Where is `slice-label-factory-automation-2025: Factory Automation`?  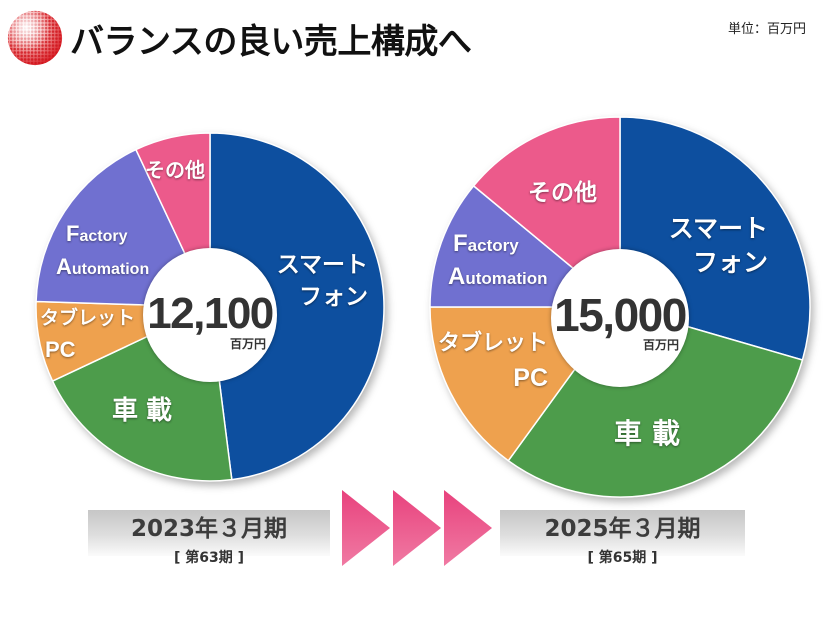 slice-label-factory-automation-2025: Factory Automation is located at coordinates (498, 261).